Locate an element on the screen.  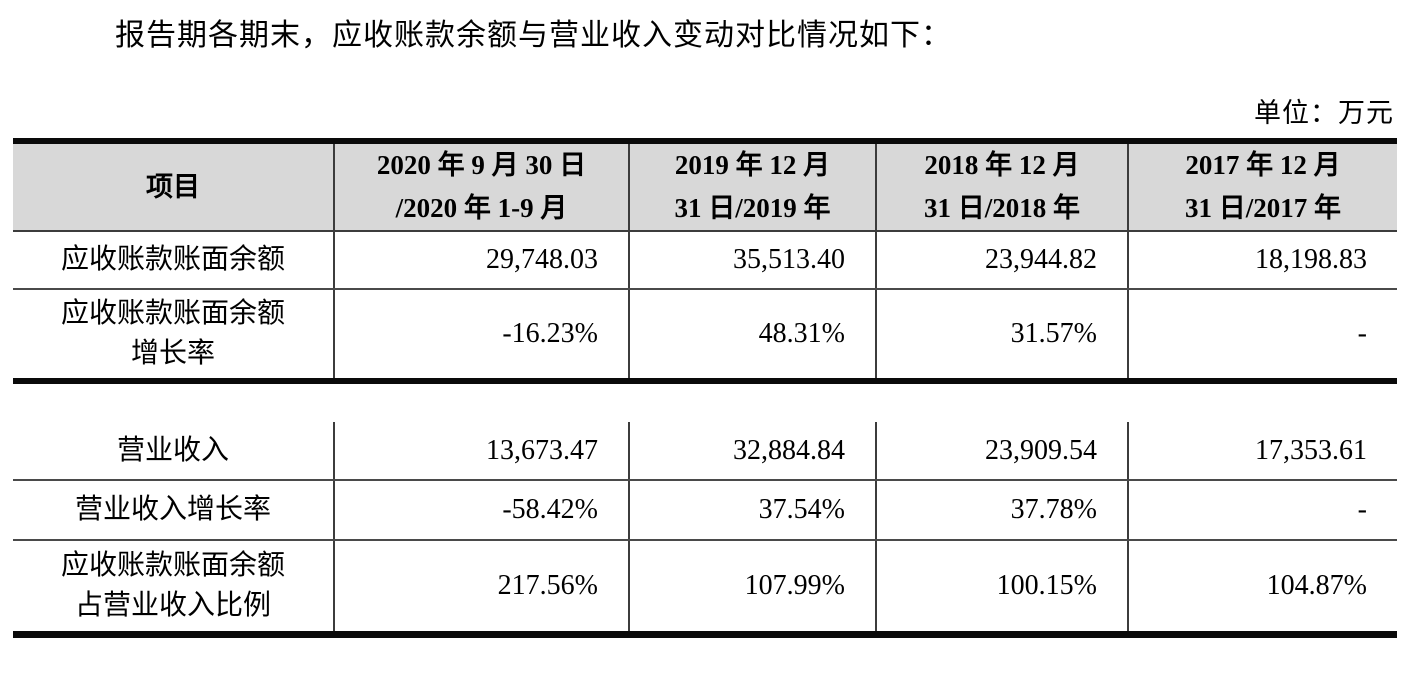
cell-value: 100.15% is located at coordinates (1001, 587).